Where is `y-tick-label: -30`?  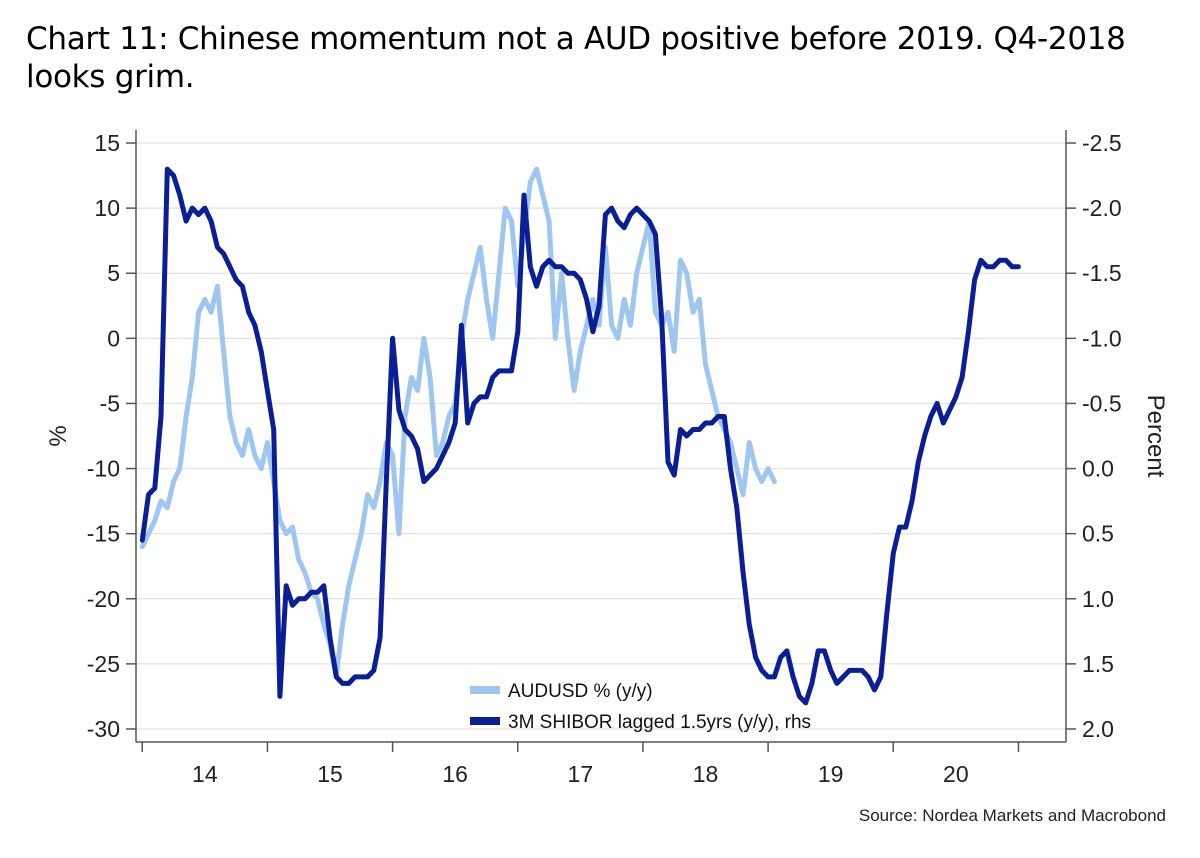
y-tick-label: -30 is located at coordinates (103, 729).